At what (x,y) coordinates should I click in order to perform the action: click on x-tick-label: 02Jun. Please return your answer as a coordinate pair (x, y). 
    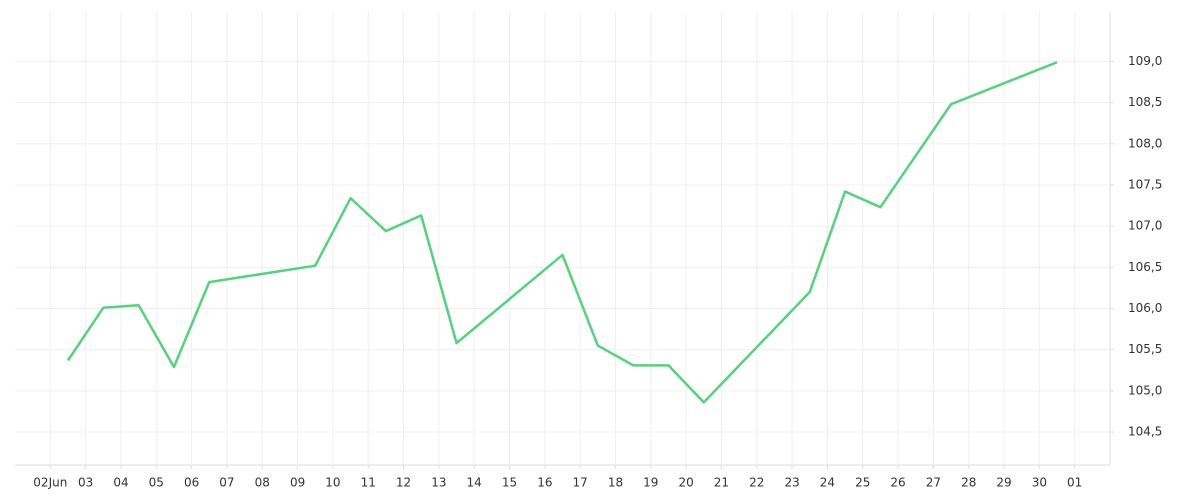
    Looking at the image, I should click on (50, 483).